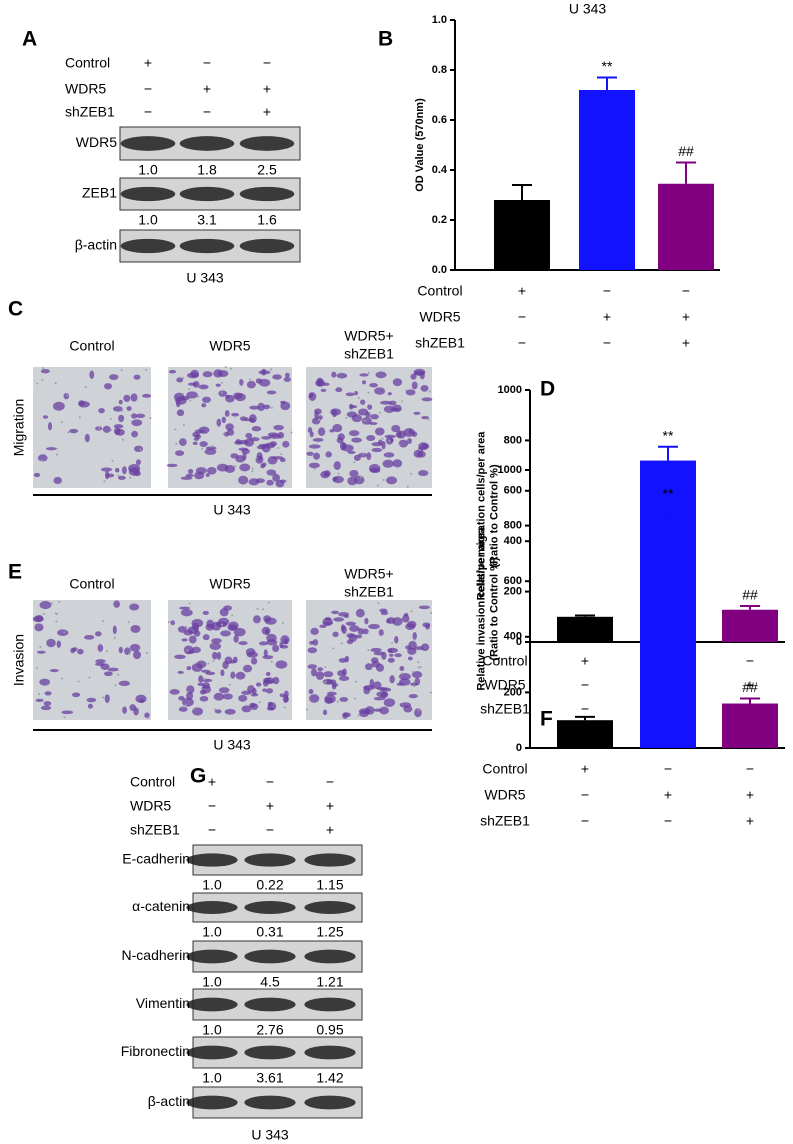 The image size is (793, 1144). I want to click on y-tick-label: 600, so click(513, 491).